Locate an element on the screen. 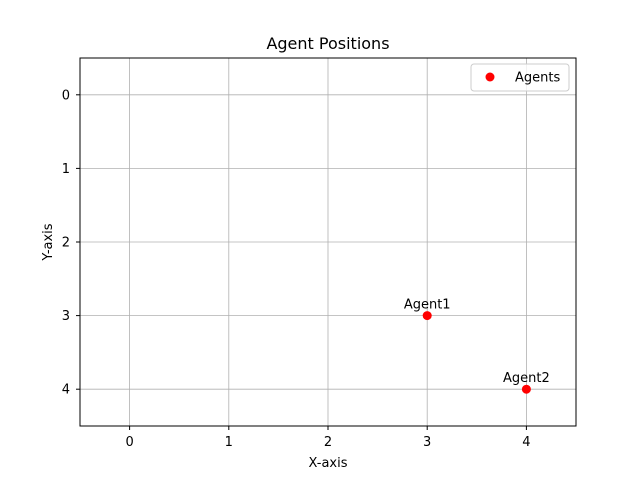  points-layer: Agent1 Agent2 is located at coordinates (477, 346).